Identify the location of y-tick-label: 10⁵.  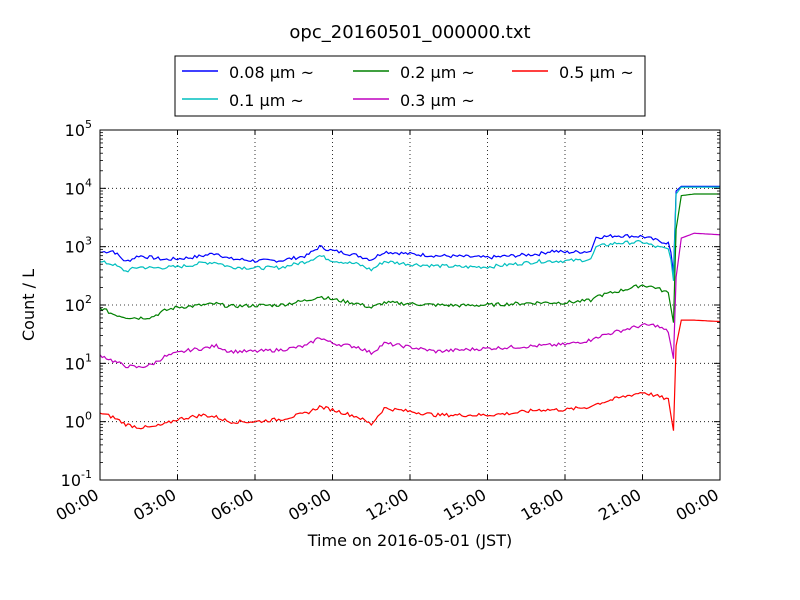
(78, 129).